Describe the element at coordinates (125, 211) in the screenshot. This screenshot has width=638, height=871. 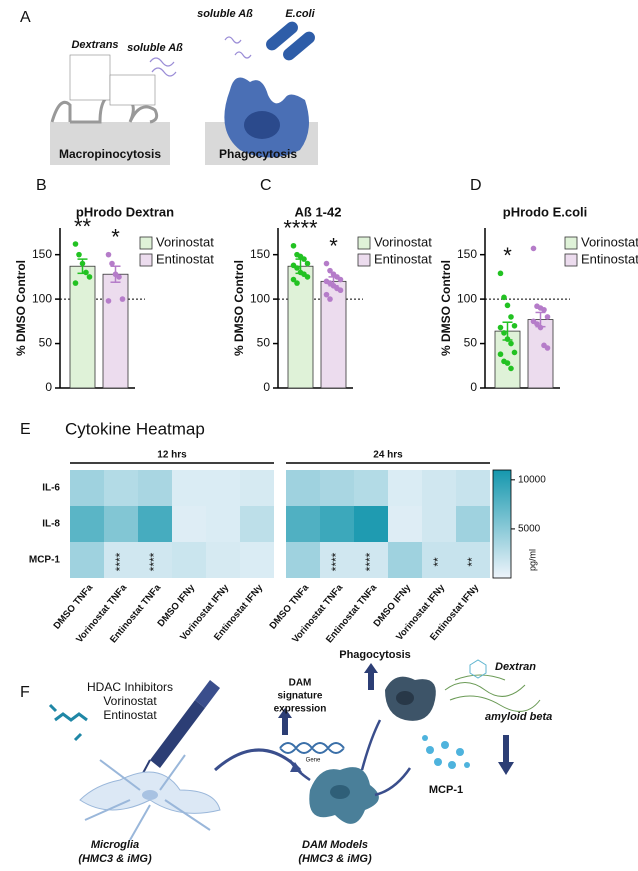
I see `chart-title: pHrodo Dextran` at that location.